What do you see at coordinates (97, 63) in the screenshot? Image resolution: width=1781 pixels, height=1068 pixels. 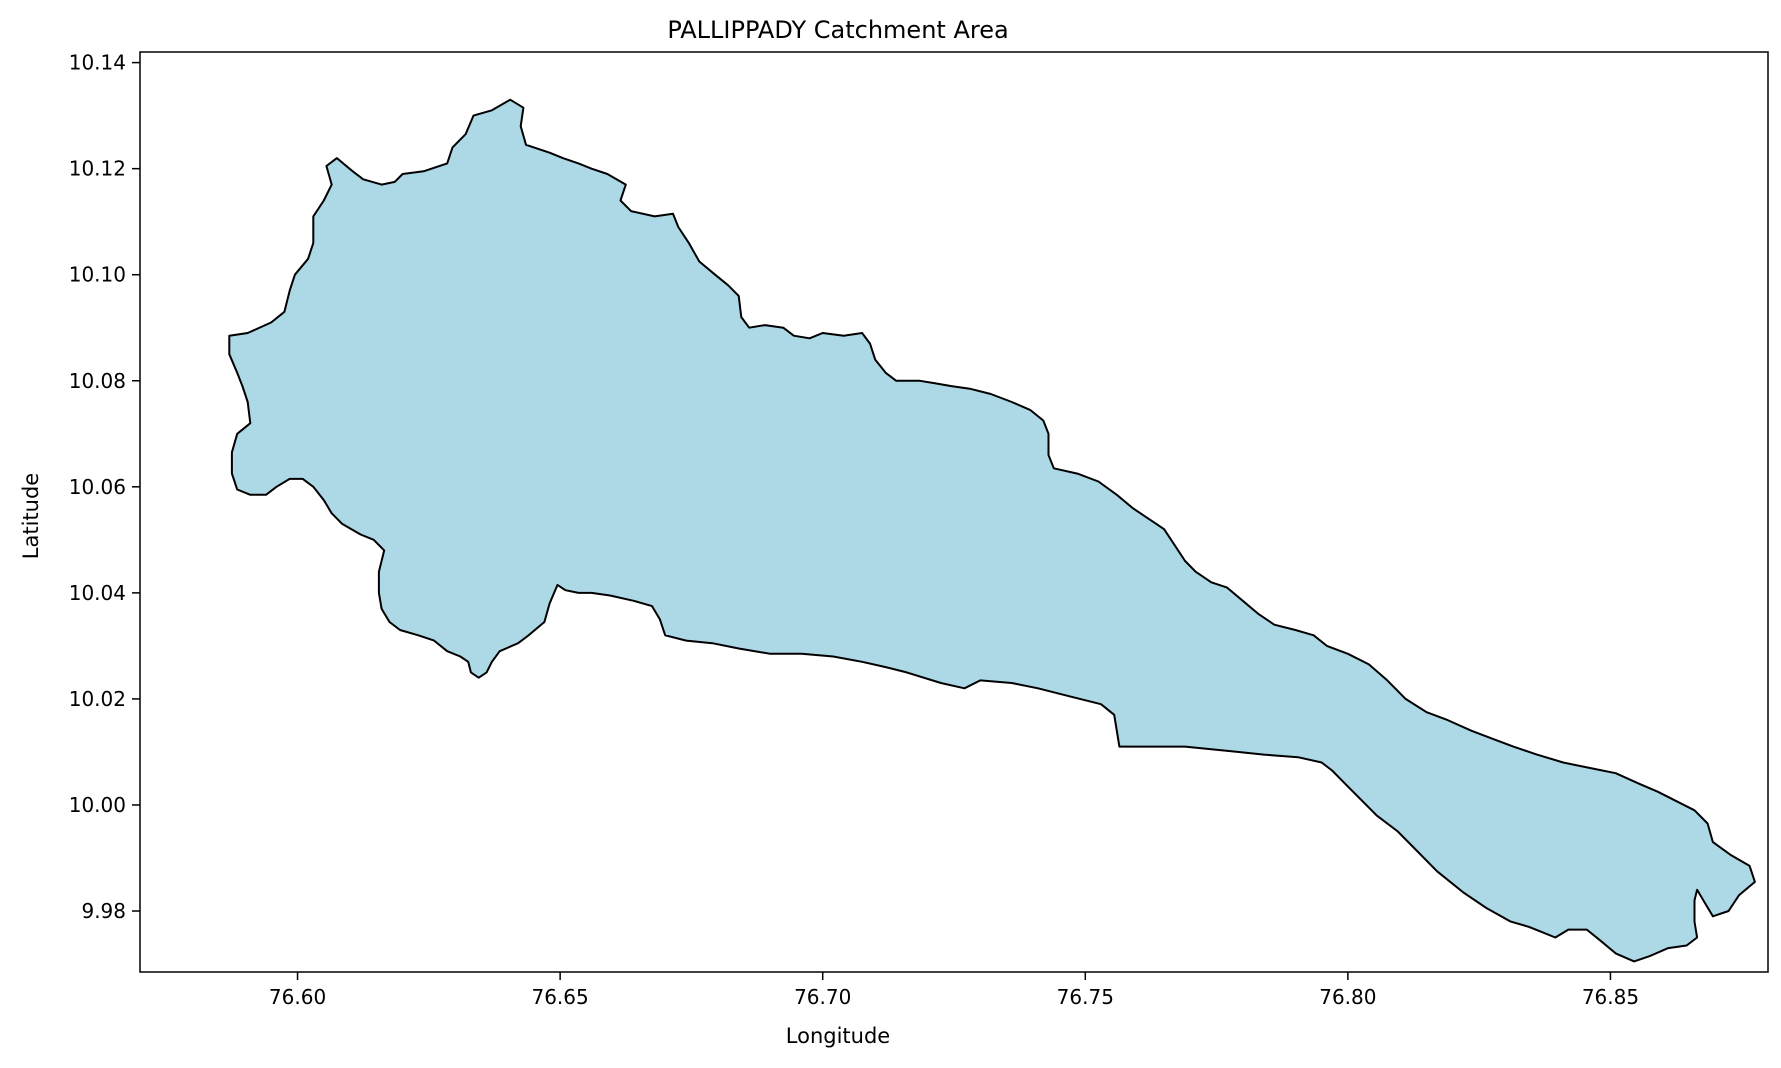 I see `y-tick-label: 10.14` at bounding box center [97, 63].